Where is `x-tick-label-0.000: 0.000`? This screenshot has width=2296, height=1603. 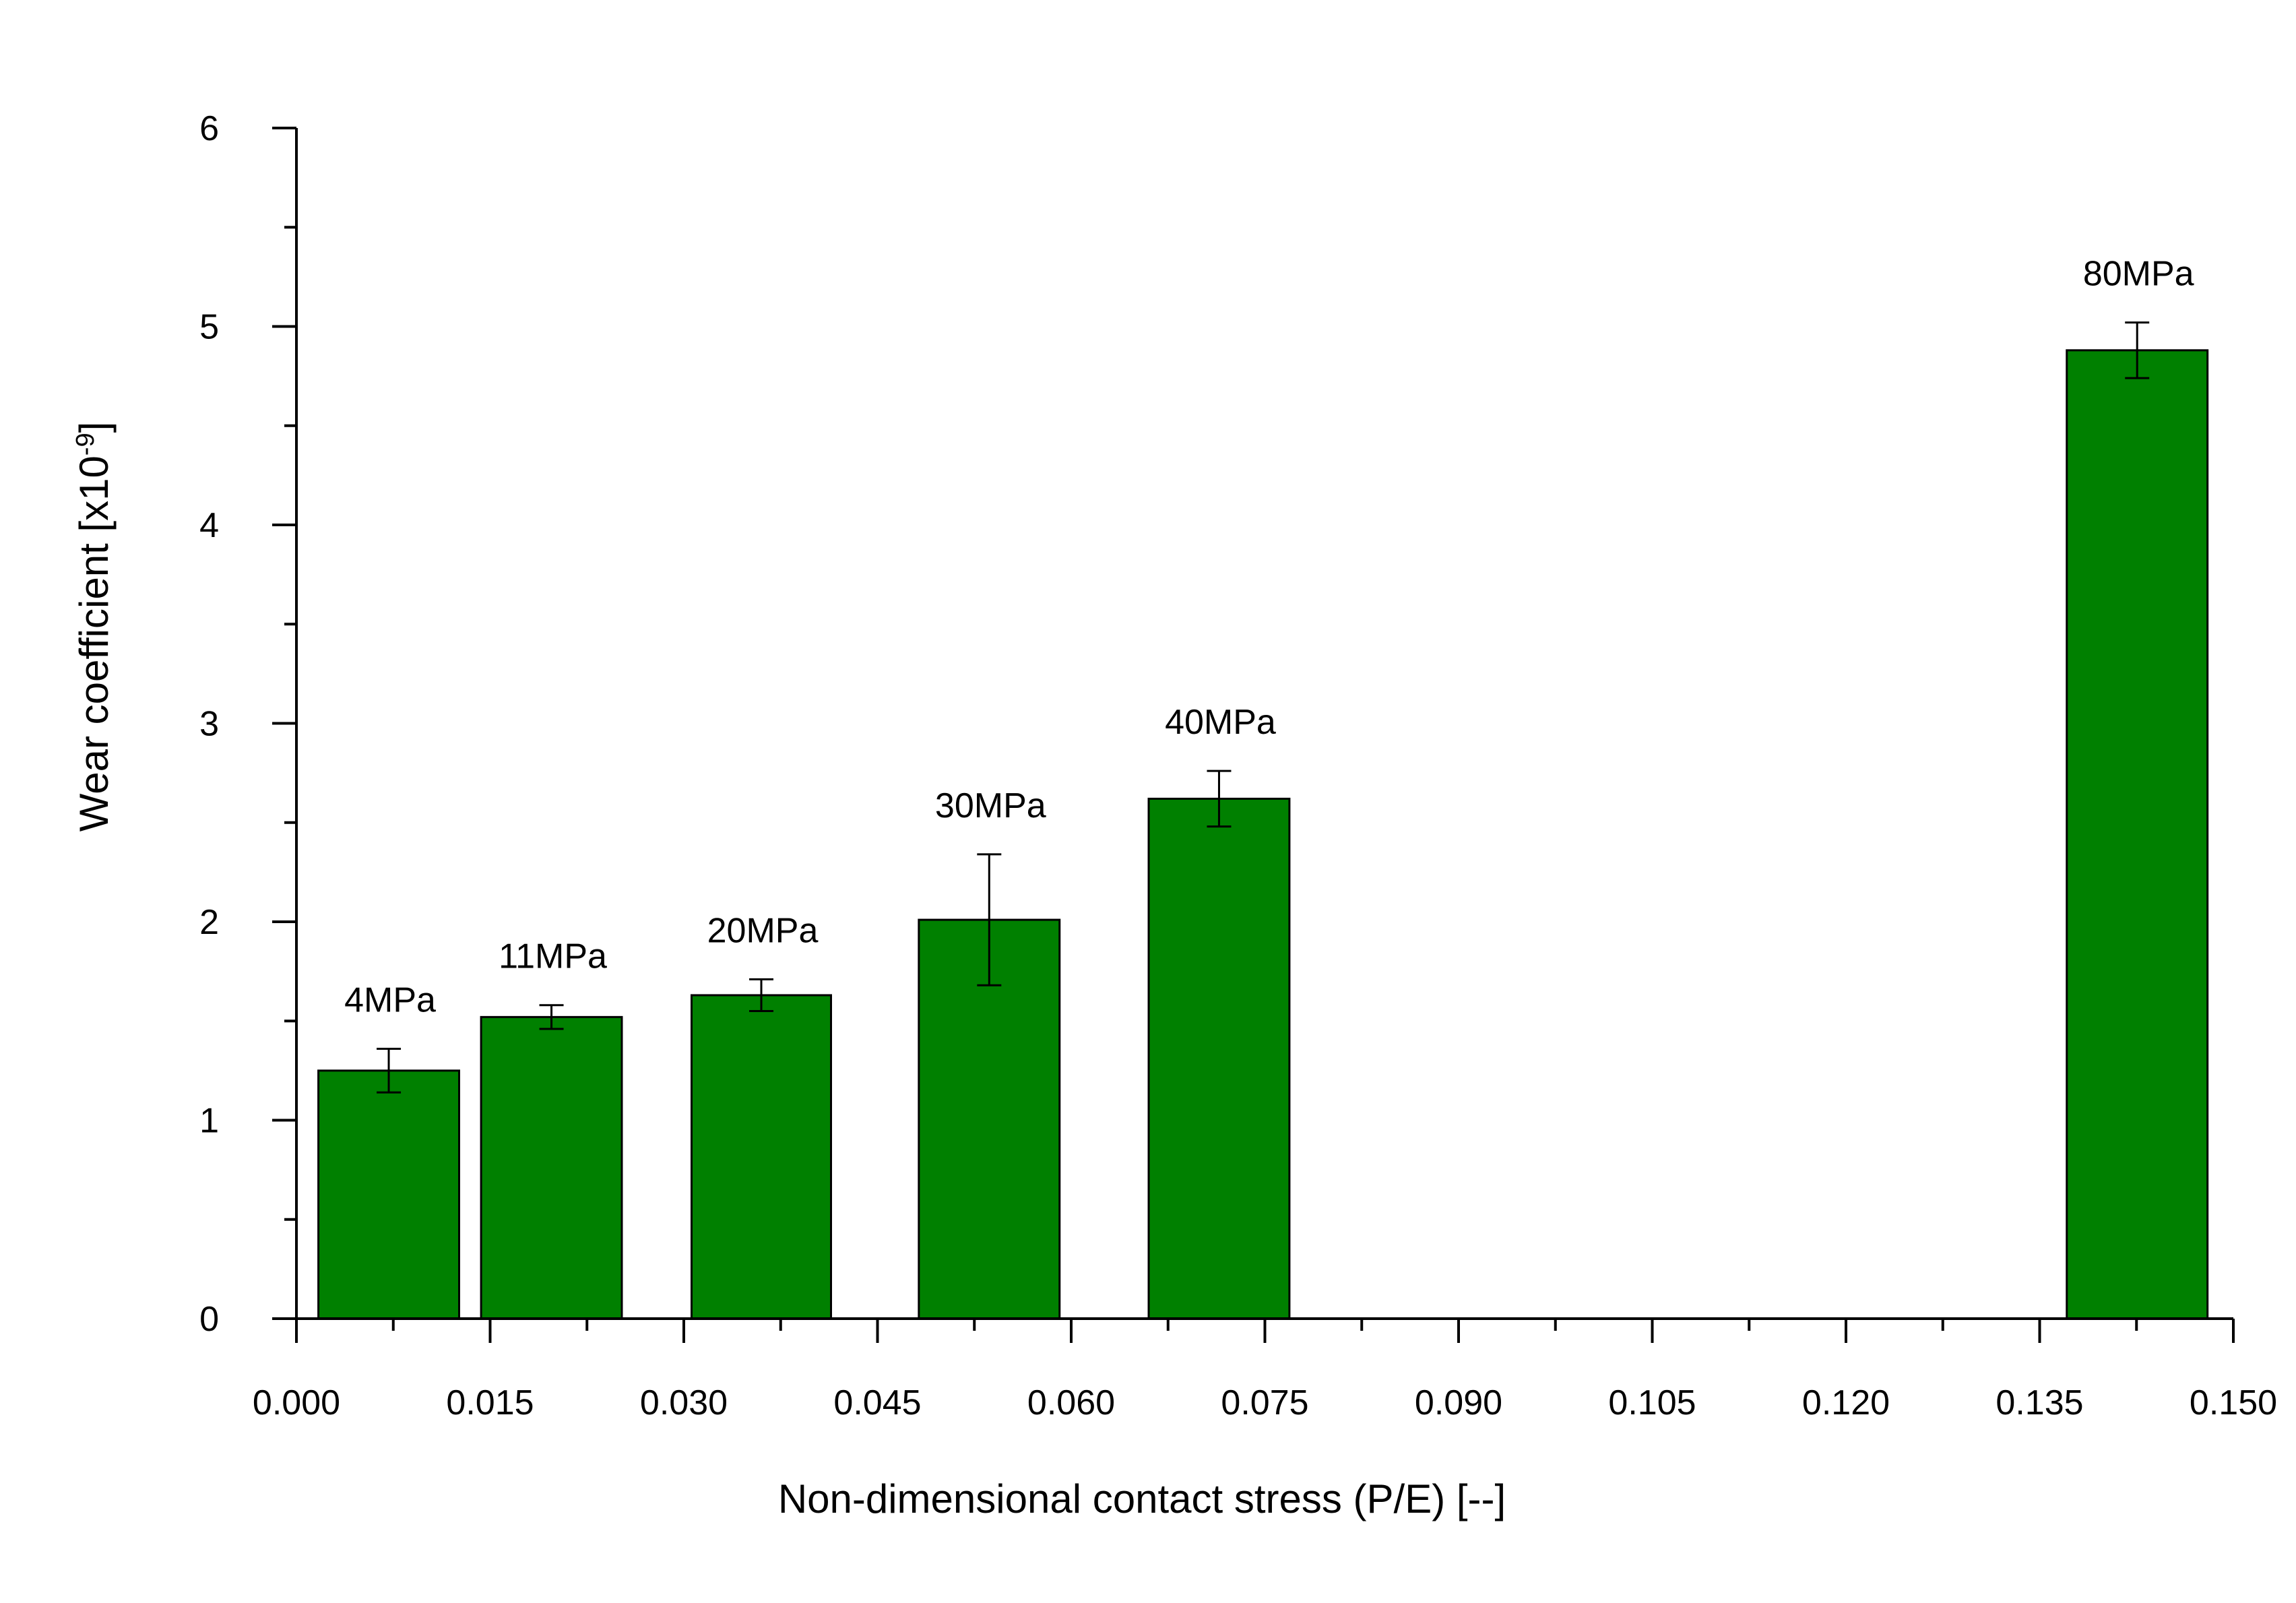 x-tick-label-0.000: 0.000 is located at coordinates (296, 1402).